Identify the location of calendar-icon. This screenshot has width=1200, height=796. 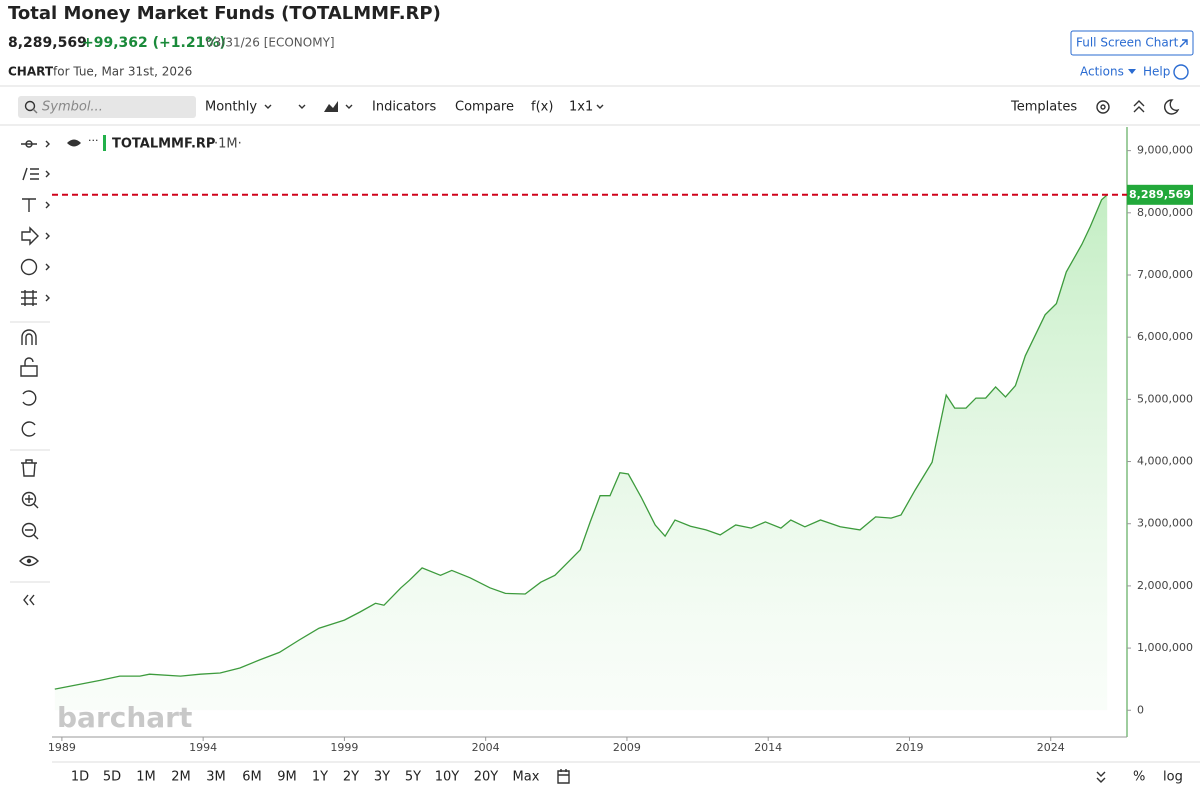
(563, 776).